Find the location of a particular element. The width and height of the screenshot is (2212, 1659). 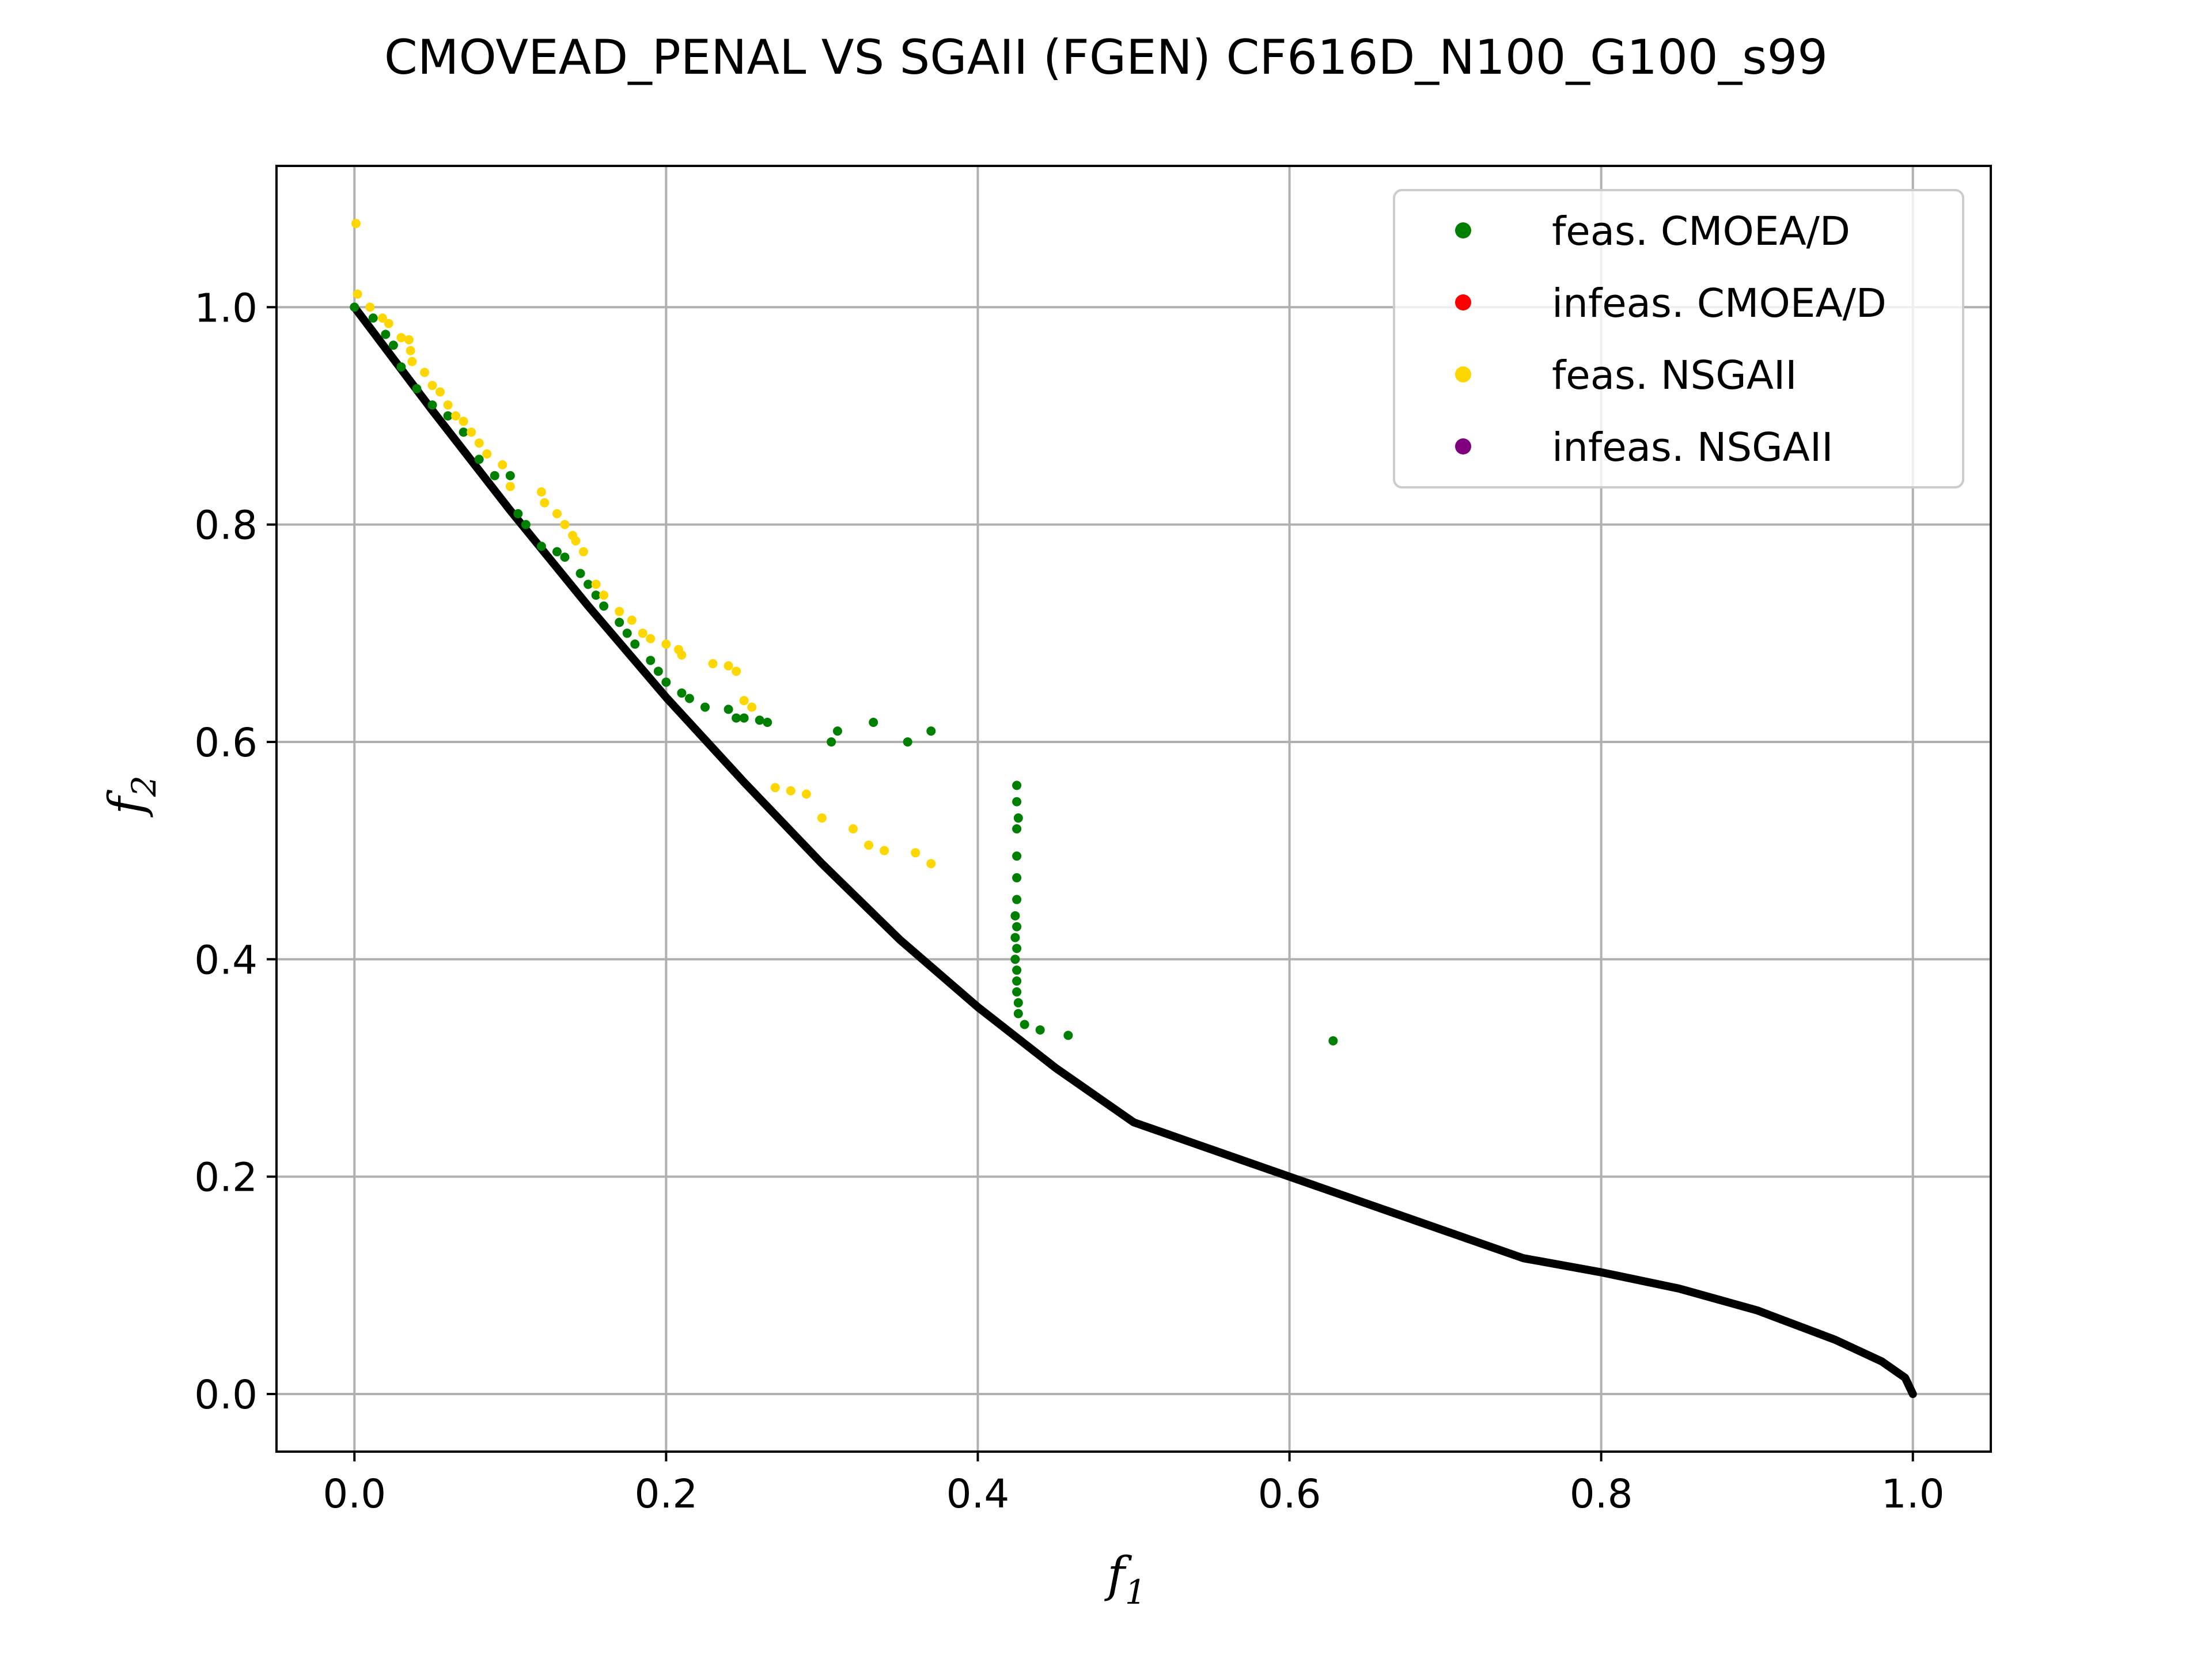

legend-label: feas. NSGAII is located at coordinates (1674, 376).